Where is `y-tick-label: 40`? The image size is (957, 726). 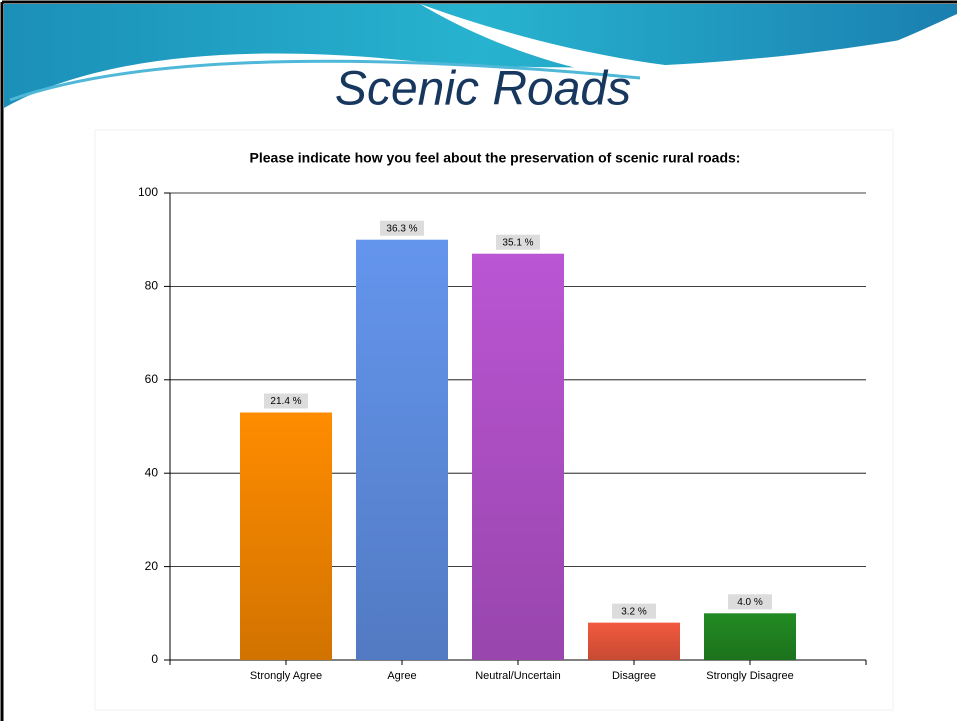
y-tick-label: 40 is located at coordinates (152, 472).